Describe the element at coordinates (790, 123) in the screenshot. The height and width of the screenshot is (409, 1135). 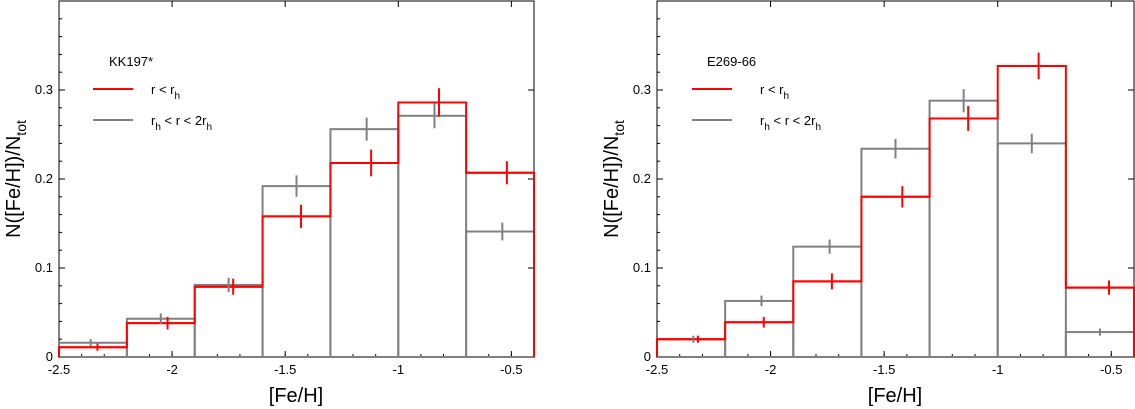
I see `legend-label-outer-right: rh < r < 2rh` at that location.